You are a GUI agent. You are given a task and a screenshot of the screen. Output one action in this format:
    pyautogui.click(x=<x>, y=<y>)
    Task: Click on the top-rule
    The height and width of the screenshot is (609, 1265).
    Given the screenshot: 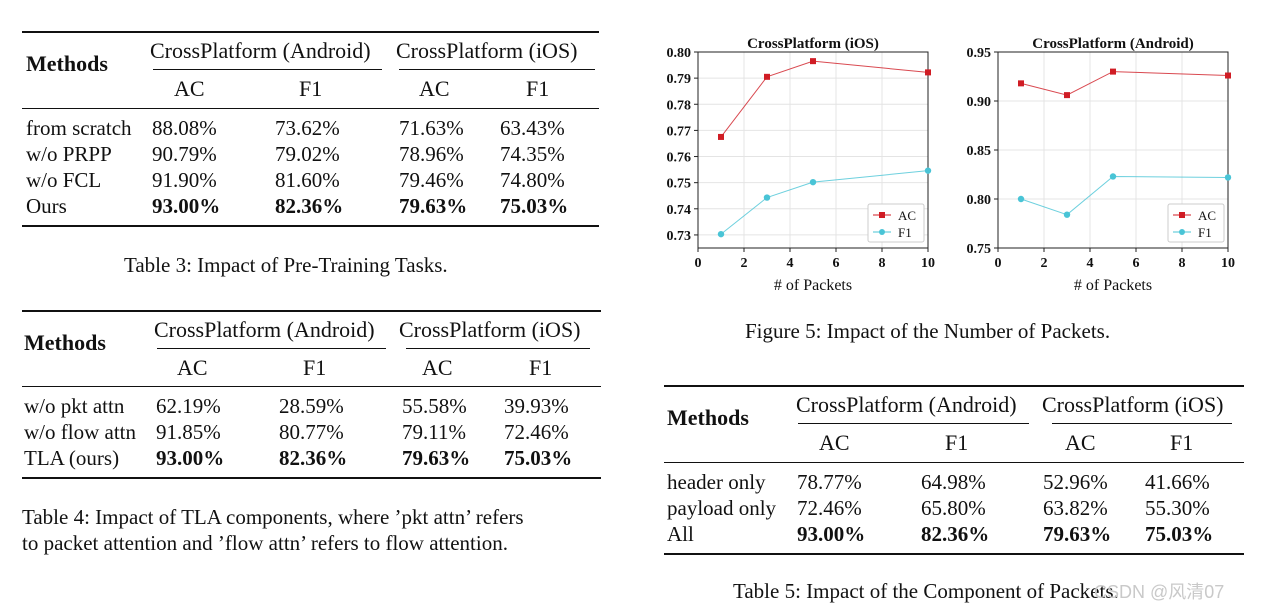 What is the action you would take?
    pyautogui.click(x=310, y=32)
    